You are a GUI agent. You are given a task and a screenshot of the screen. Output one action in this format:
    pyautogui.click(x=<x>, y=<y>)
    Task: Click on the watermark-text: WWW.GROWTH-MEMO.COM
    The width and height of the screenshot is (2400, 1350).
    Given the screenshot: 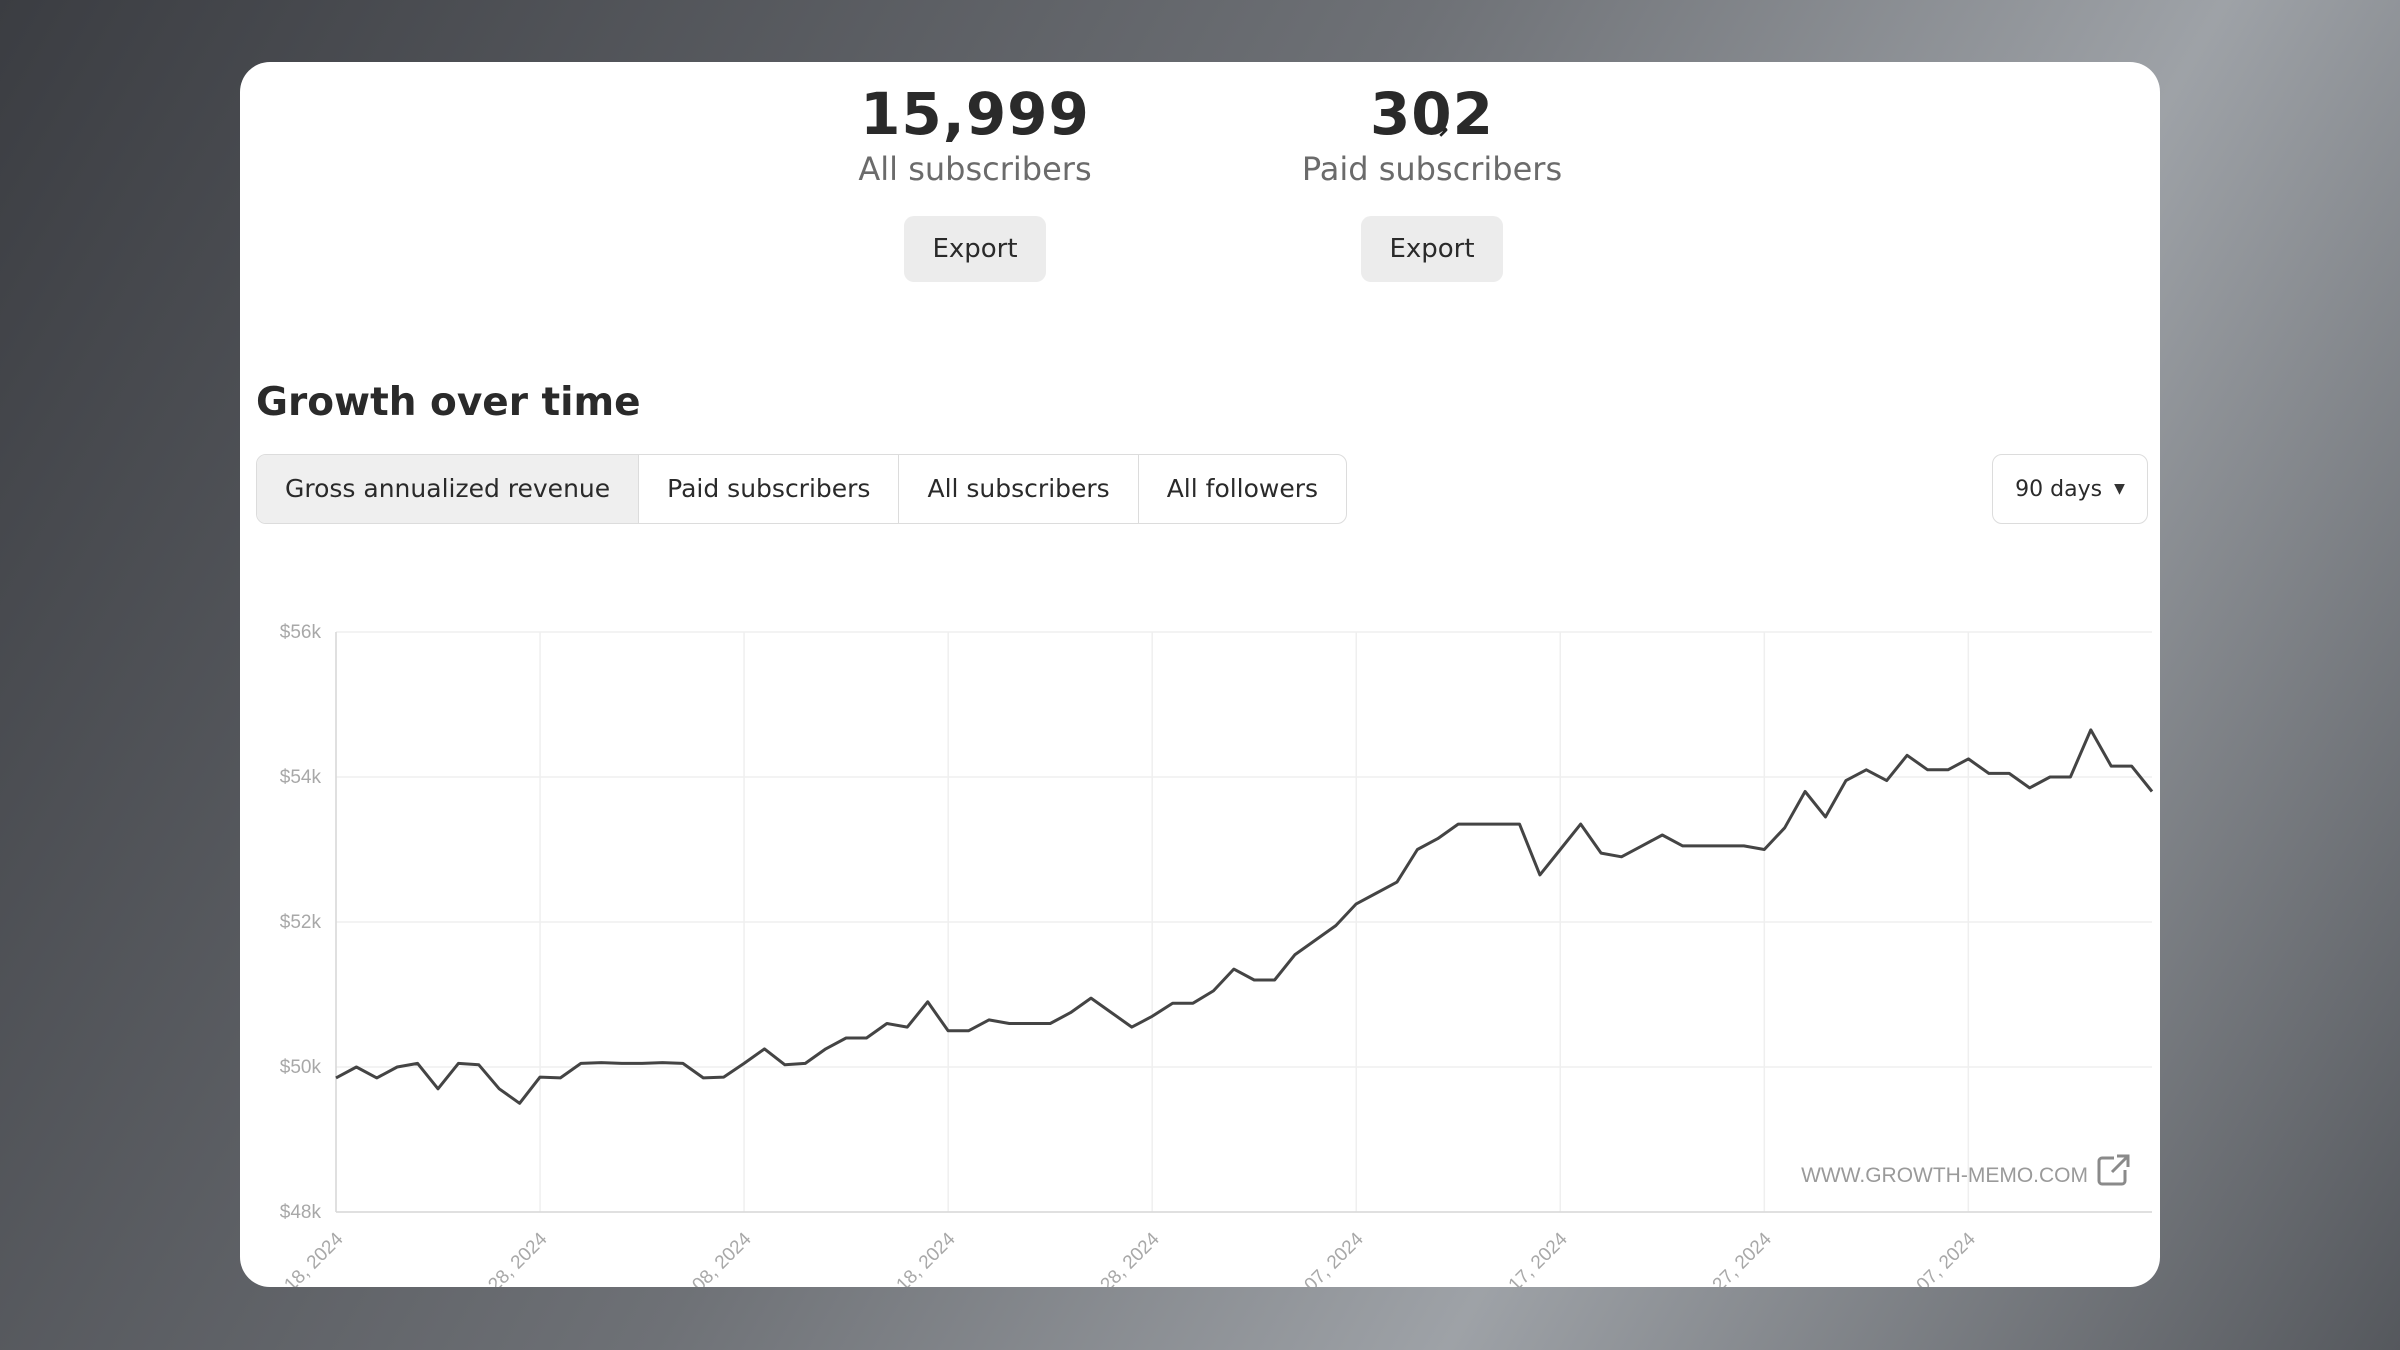 What is the action you would take?
    pyautogui.click(x=1944, y=1175)
    